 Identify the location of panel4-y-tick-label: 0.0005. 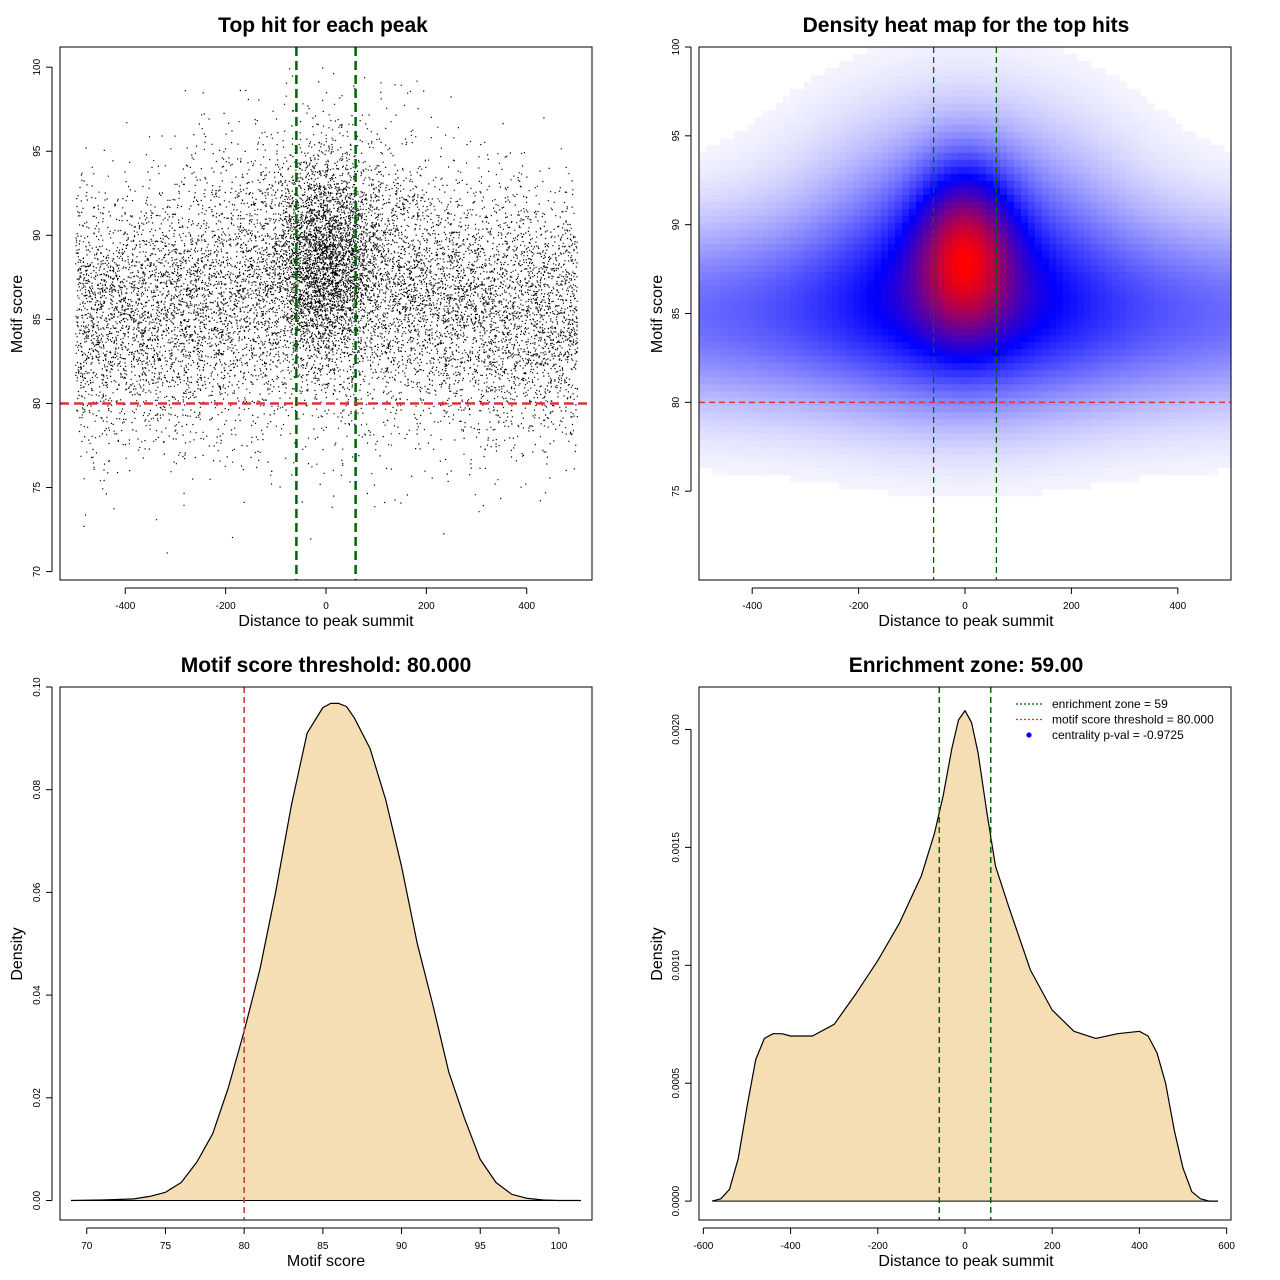
(676, 1082).